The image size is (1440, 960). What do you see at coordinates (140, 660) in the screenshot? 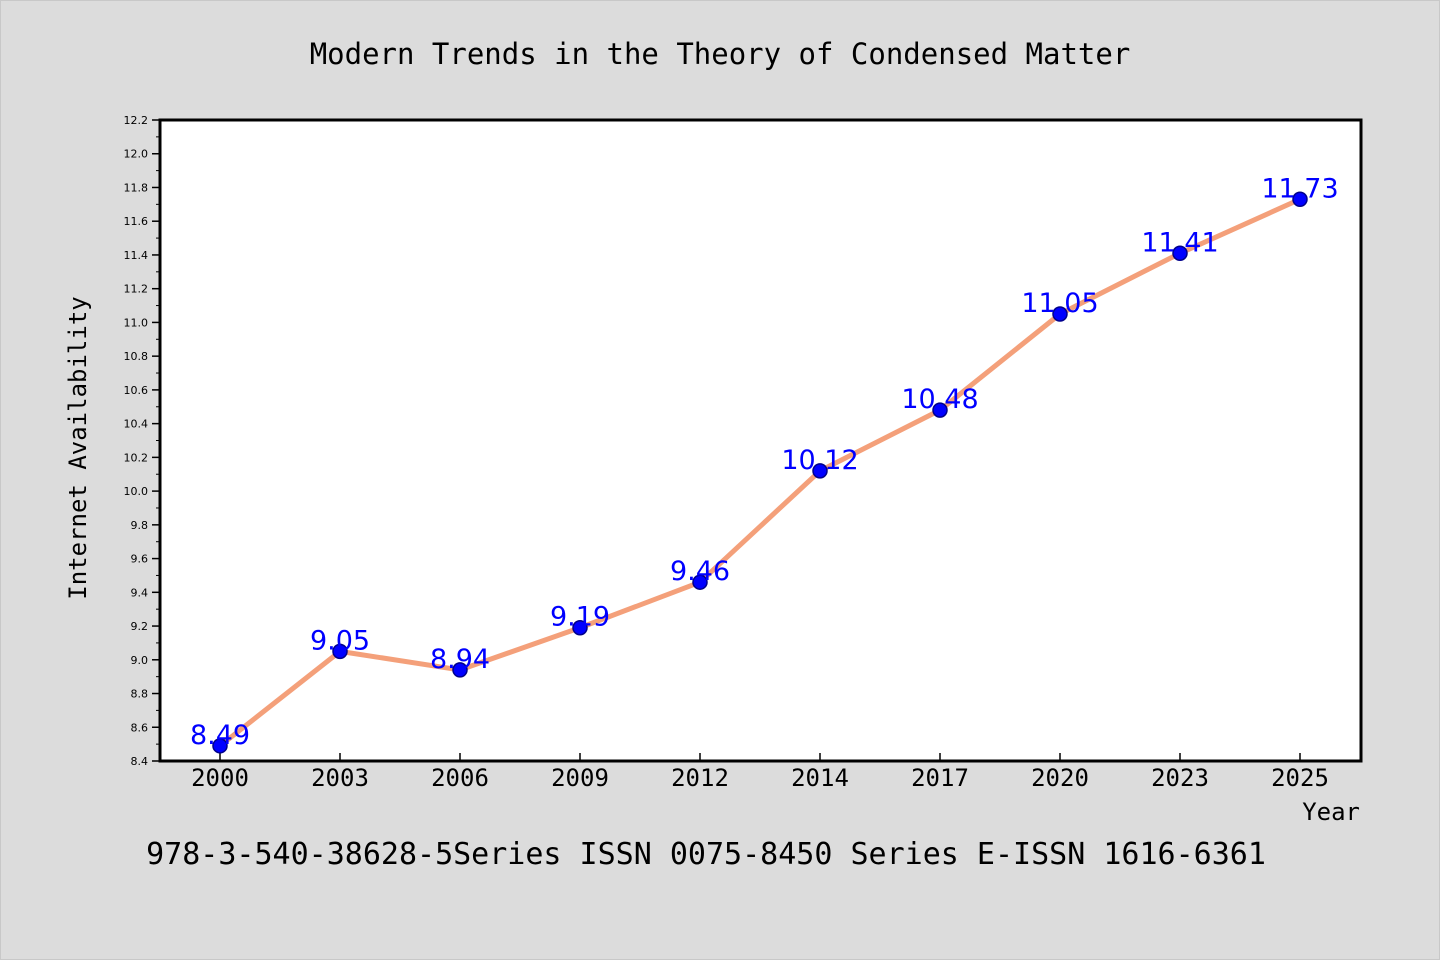
I see `y-tick-label: 9.0` at bounding box center [140, 660].